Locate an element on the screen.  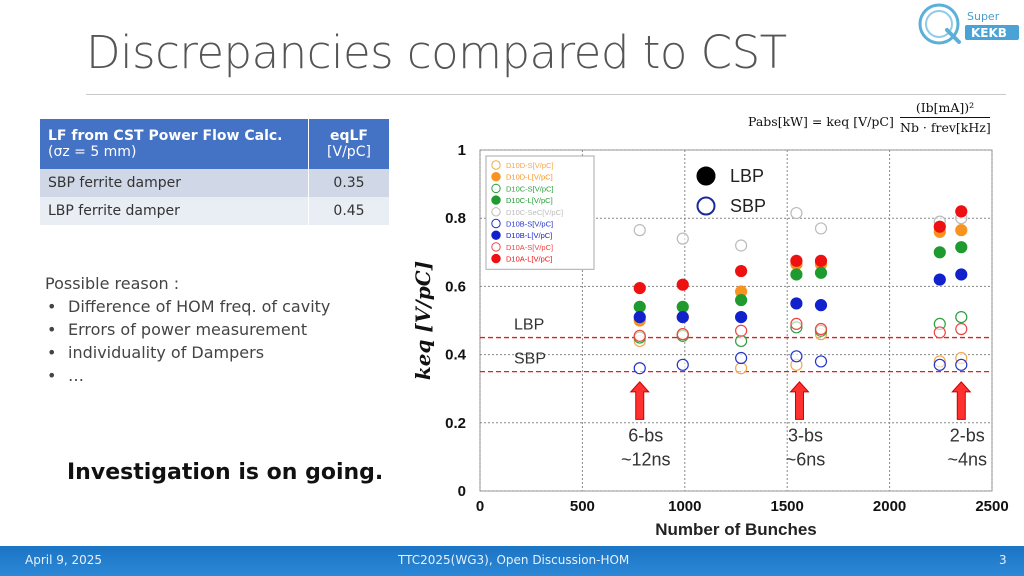
row-value: 0.35 is located at coordinates (348, 183).